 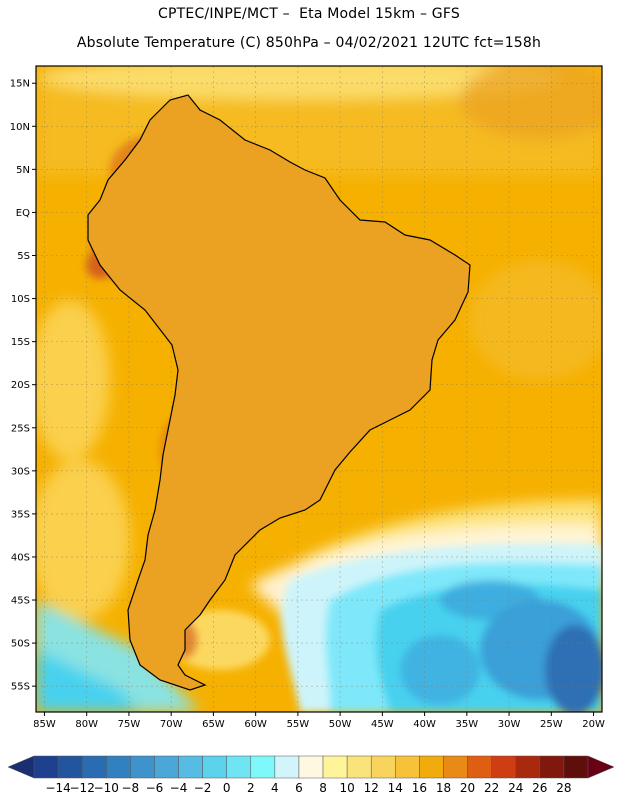 I want to click on colorbar-boxes, so click(x=311, y=767).